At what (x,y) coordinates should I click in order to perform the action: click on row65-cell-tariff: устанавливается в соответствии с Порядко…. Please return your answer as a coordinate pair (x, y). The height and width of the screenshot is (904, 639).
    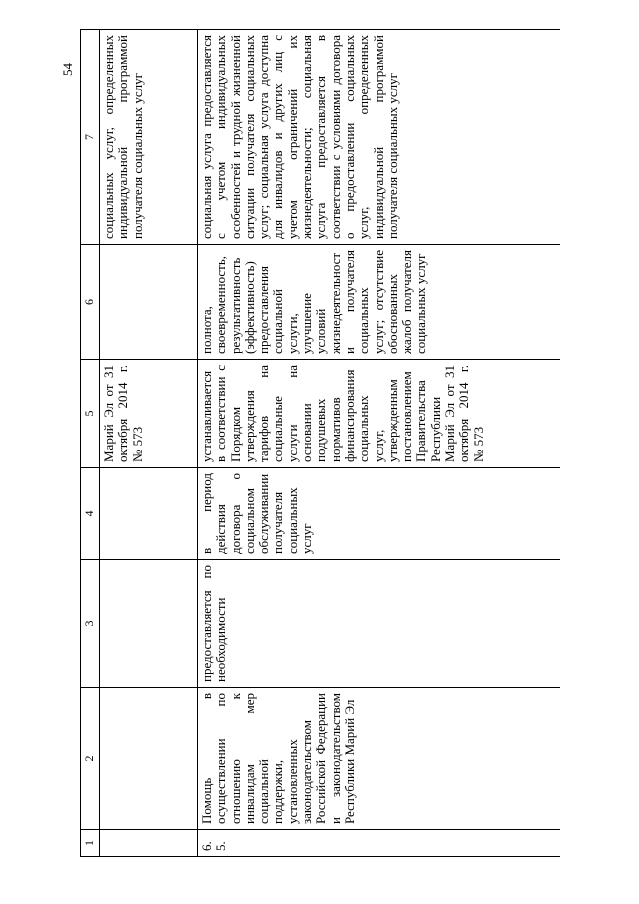
    Looking at the image, I should click on (378, 413).